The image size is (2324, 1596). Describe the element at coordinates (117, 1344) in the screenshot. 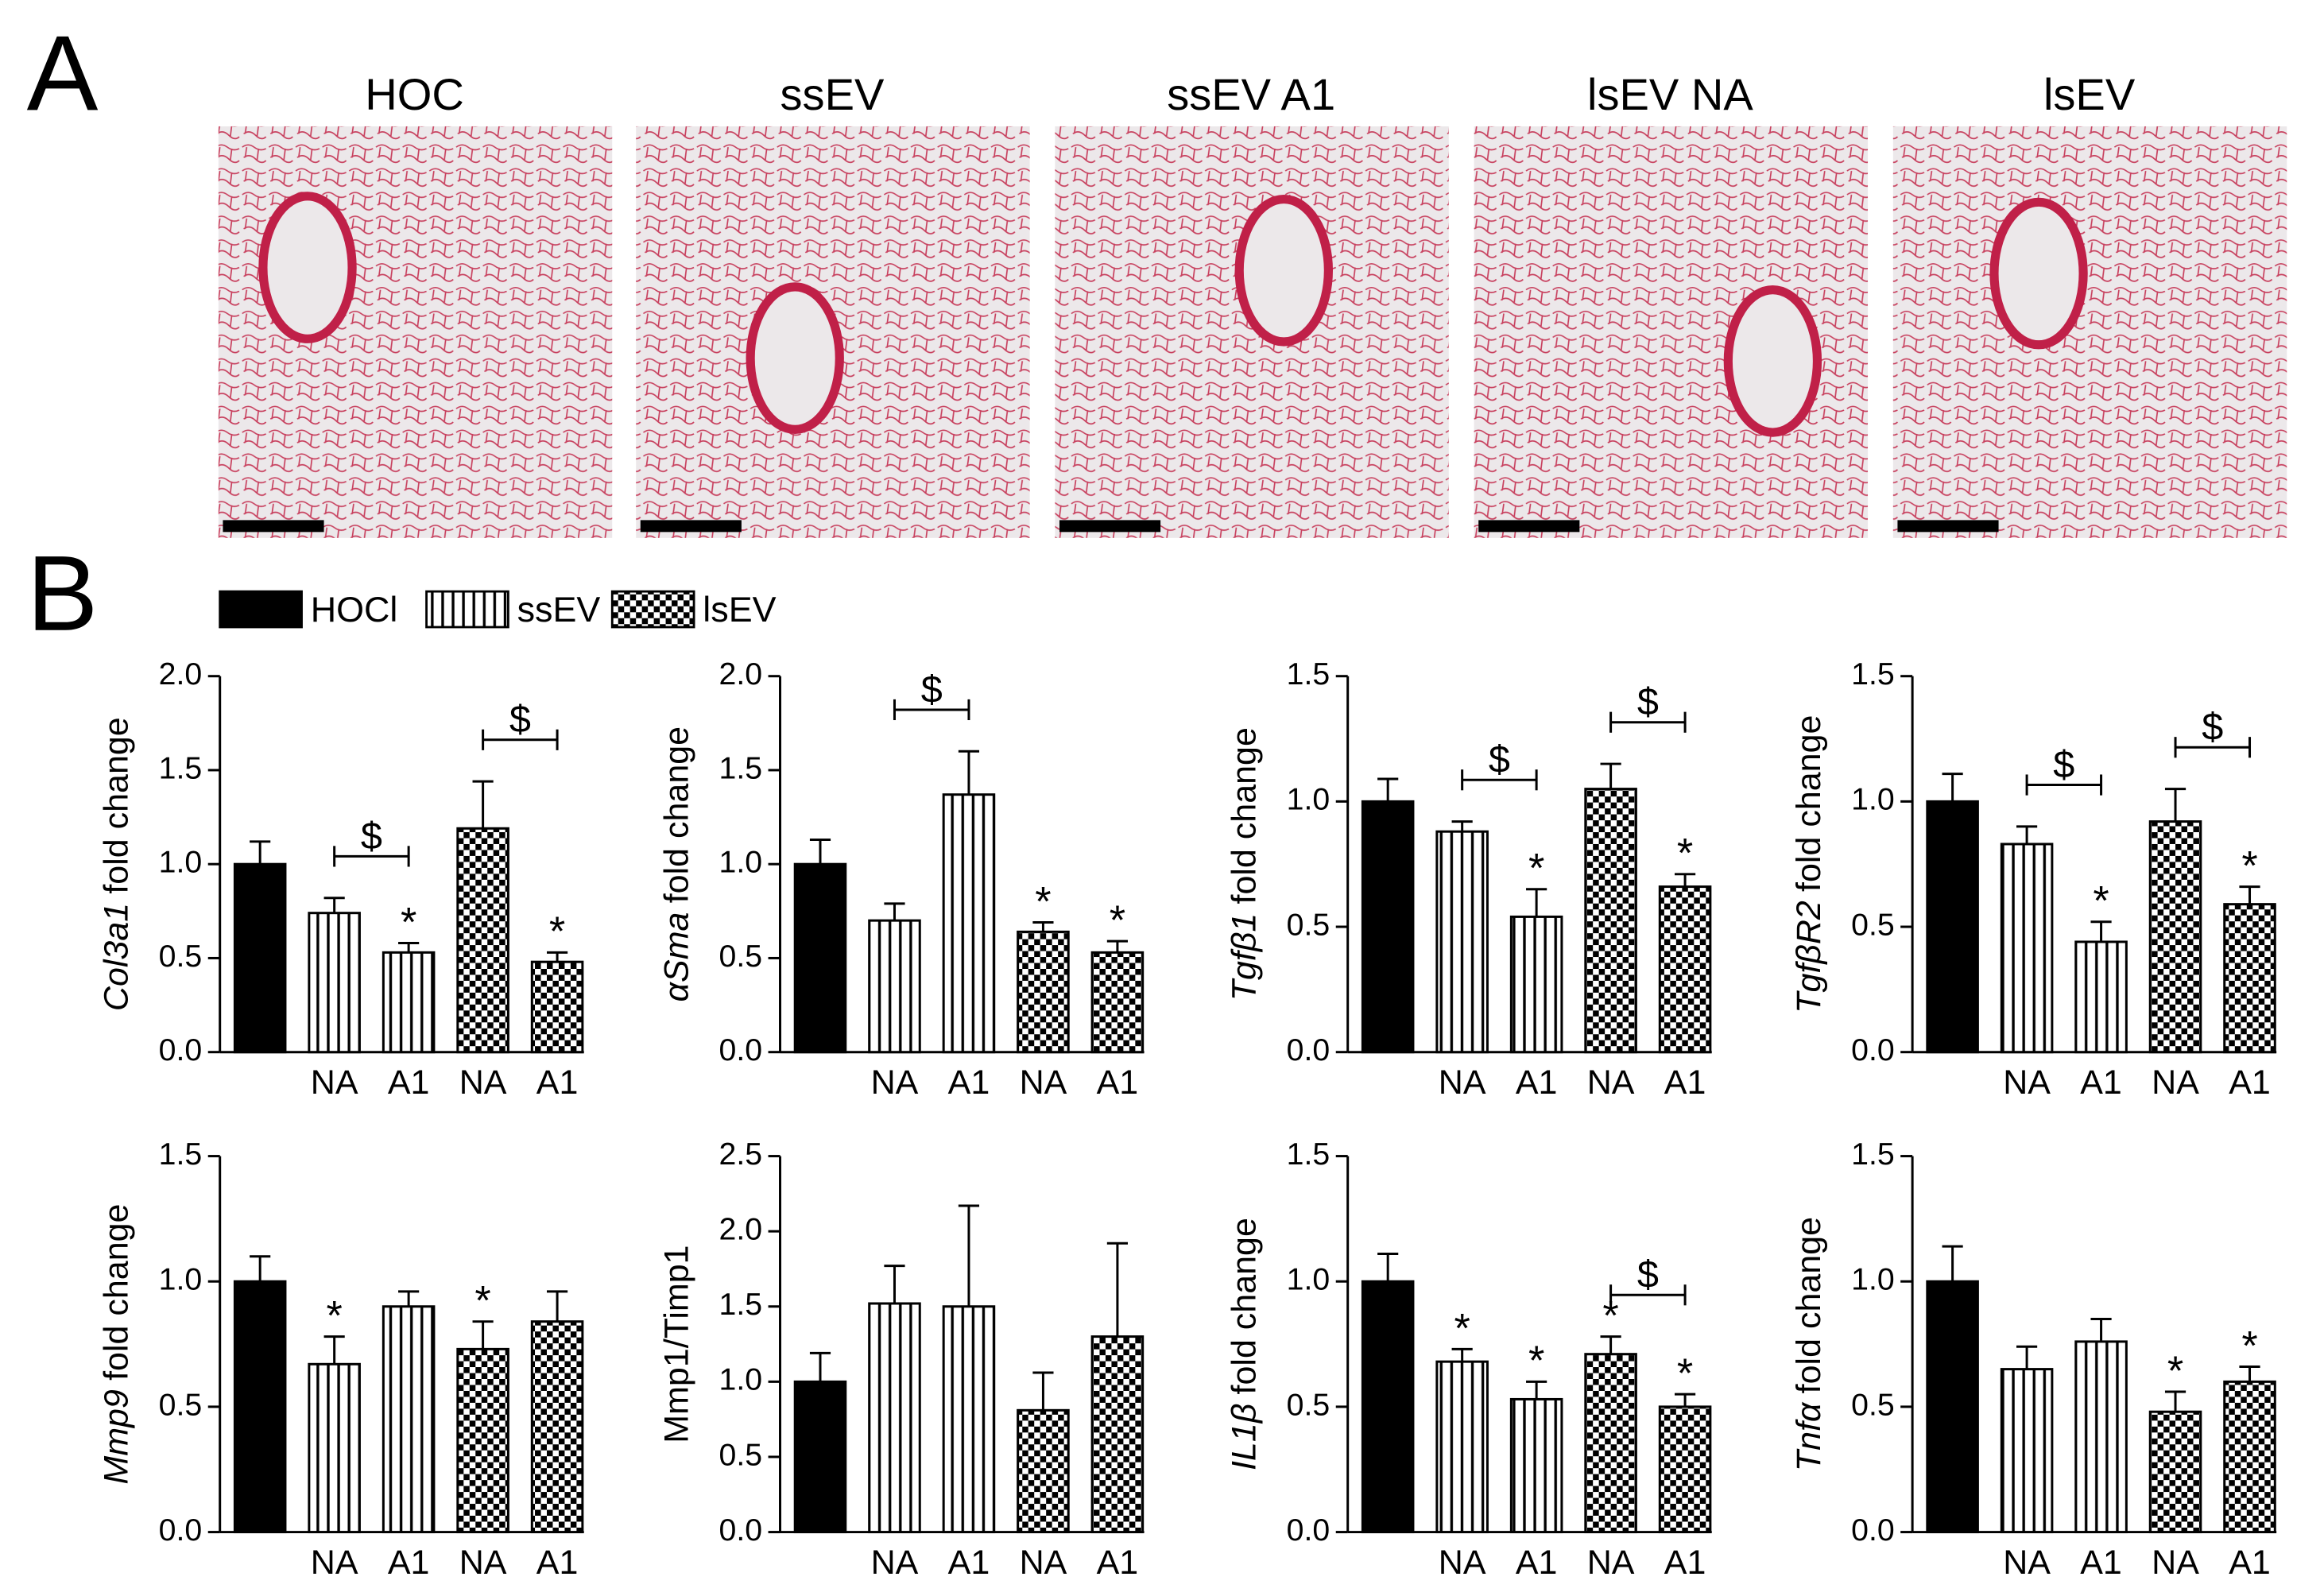

I see `y-axis-label: Mmp9 fold change` at that location.